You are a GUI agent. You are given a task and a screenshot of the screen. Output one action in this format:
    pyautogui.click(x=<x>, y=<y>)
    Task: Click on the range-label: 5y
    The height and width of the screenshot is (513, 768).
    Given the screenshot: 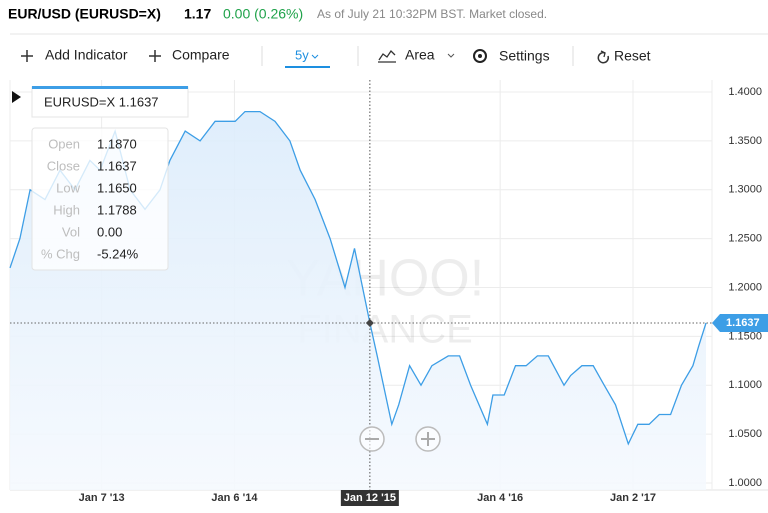 What is the action you would take?
    pyautogui.click(x=302, y=54)
    